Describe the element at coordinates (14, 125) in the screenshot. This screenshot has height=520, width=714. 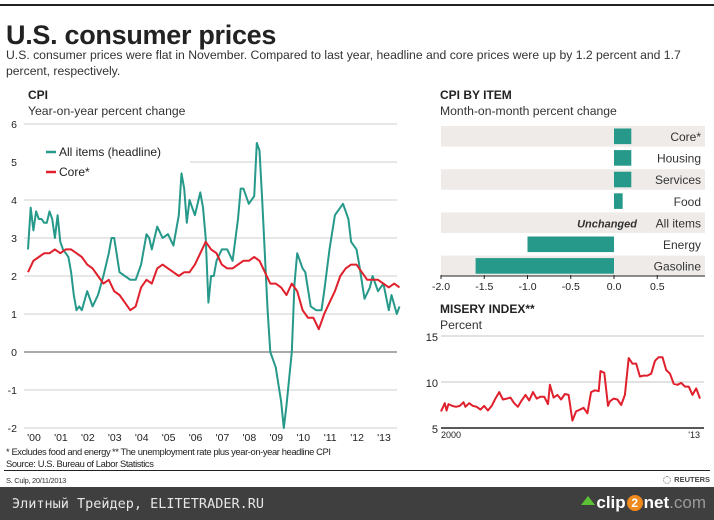
I see `y-tick-label: 6` at that location.